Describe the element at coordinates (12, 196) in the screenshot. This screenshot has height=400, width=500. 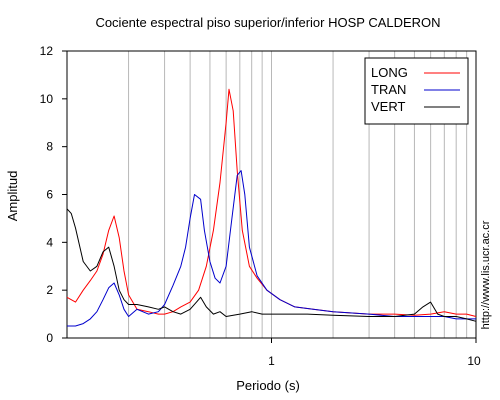
I see `y-axis-label: Amplitud` at that location.